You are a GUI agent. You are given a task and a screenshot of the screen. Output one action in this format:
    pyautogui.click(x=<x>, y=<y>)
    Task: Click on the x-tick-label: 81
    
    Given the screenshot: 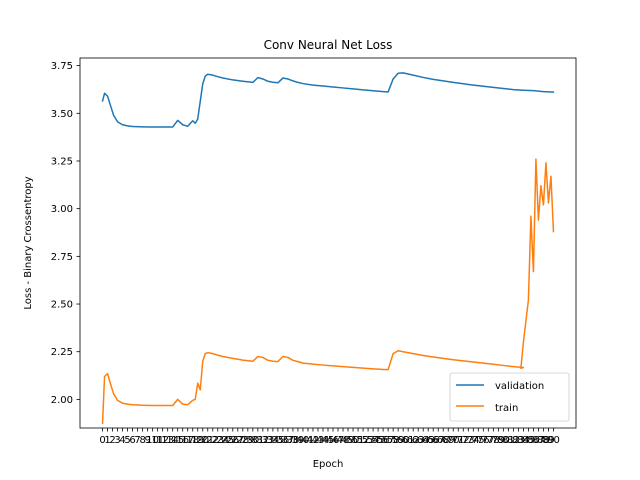 What is the action you would take?
    pyautogui.click(x=508, y=440)
    